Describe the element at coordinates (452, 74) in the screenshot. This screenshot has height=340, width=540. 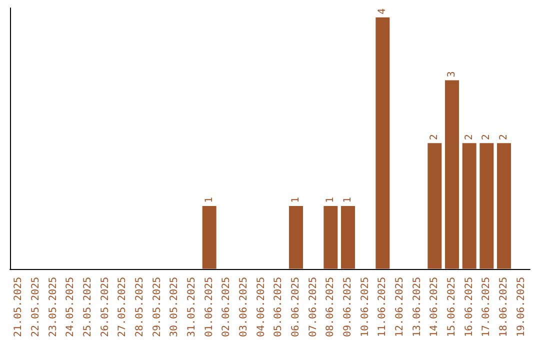
I see `data-label: 3` at that location.